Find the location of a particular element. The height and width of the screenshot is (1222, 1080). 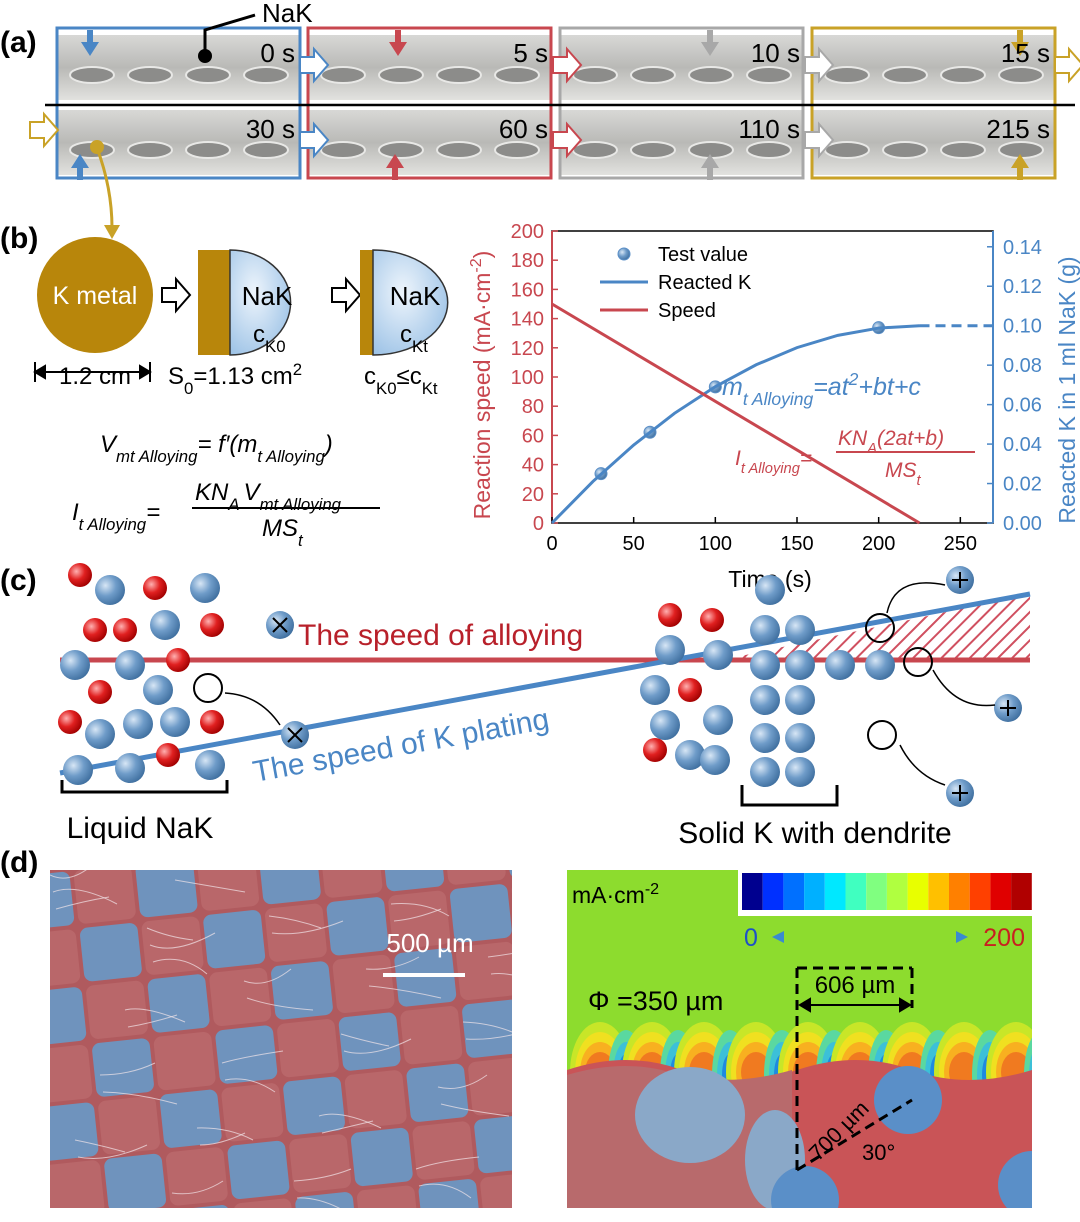

nak-drop is located at coordinates (410, 302).